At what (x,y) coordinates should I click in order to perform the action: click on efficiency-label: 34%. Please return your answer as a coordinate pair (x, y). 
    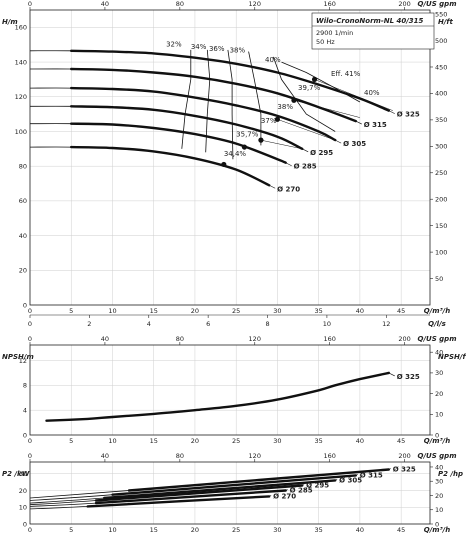
    Looking at the image, I should click on (199, 47).